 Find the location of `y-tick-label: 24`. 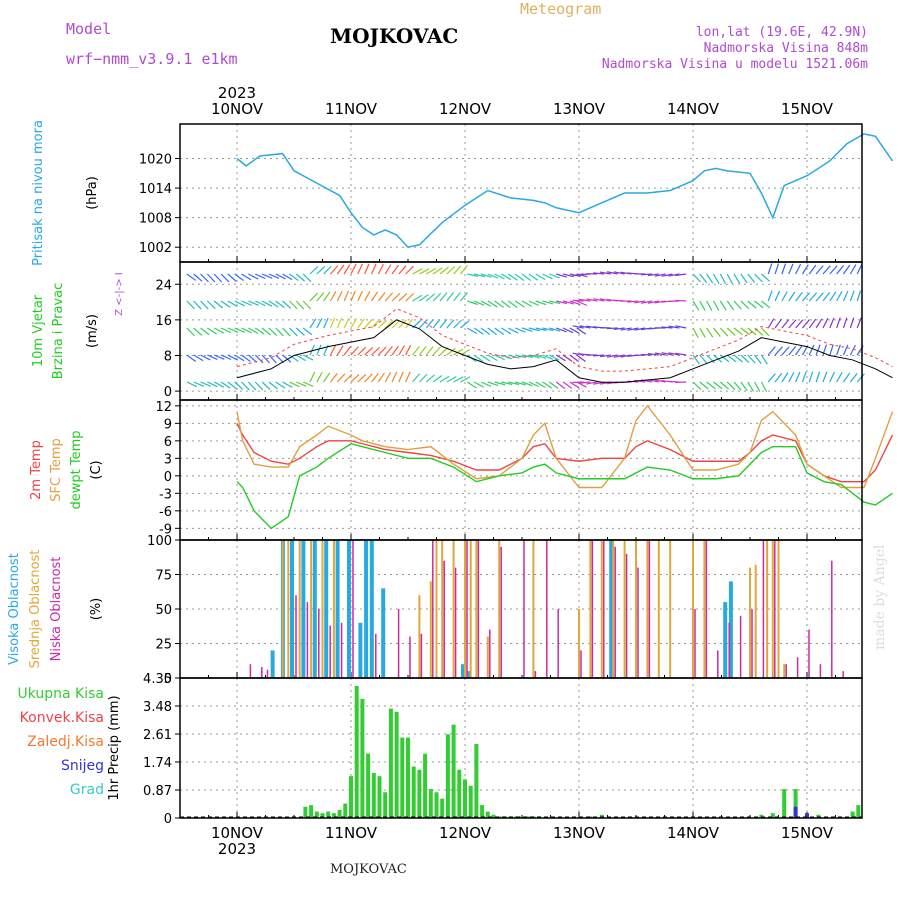

y-tick-label: 24 is located at coordinates (163, 285).